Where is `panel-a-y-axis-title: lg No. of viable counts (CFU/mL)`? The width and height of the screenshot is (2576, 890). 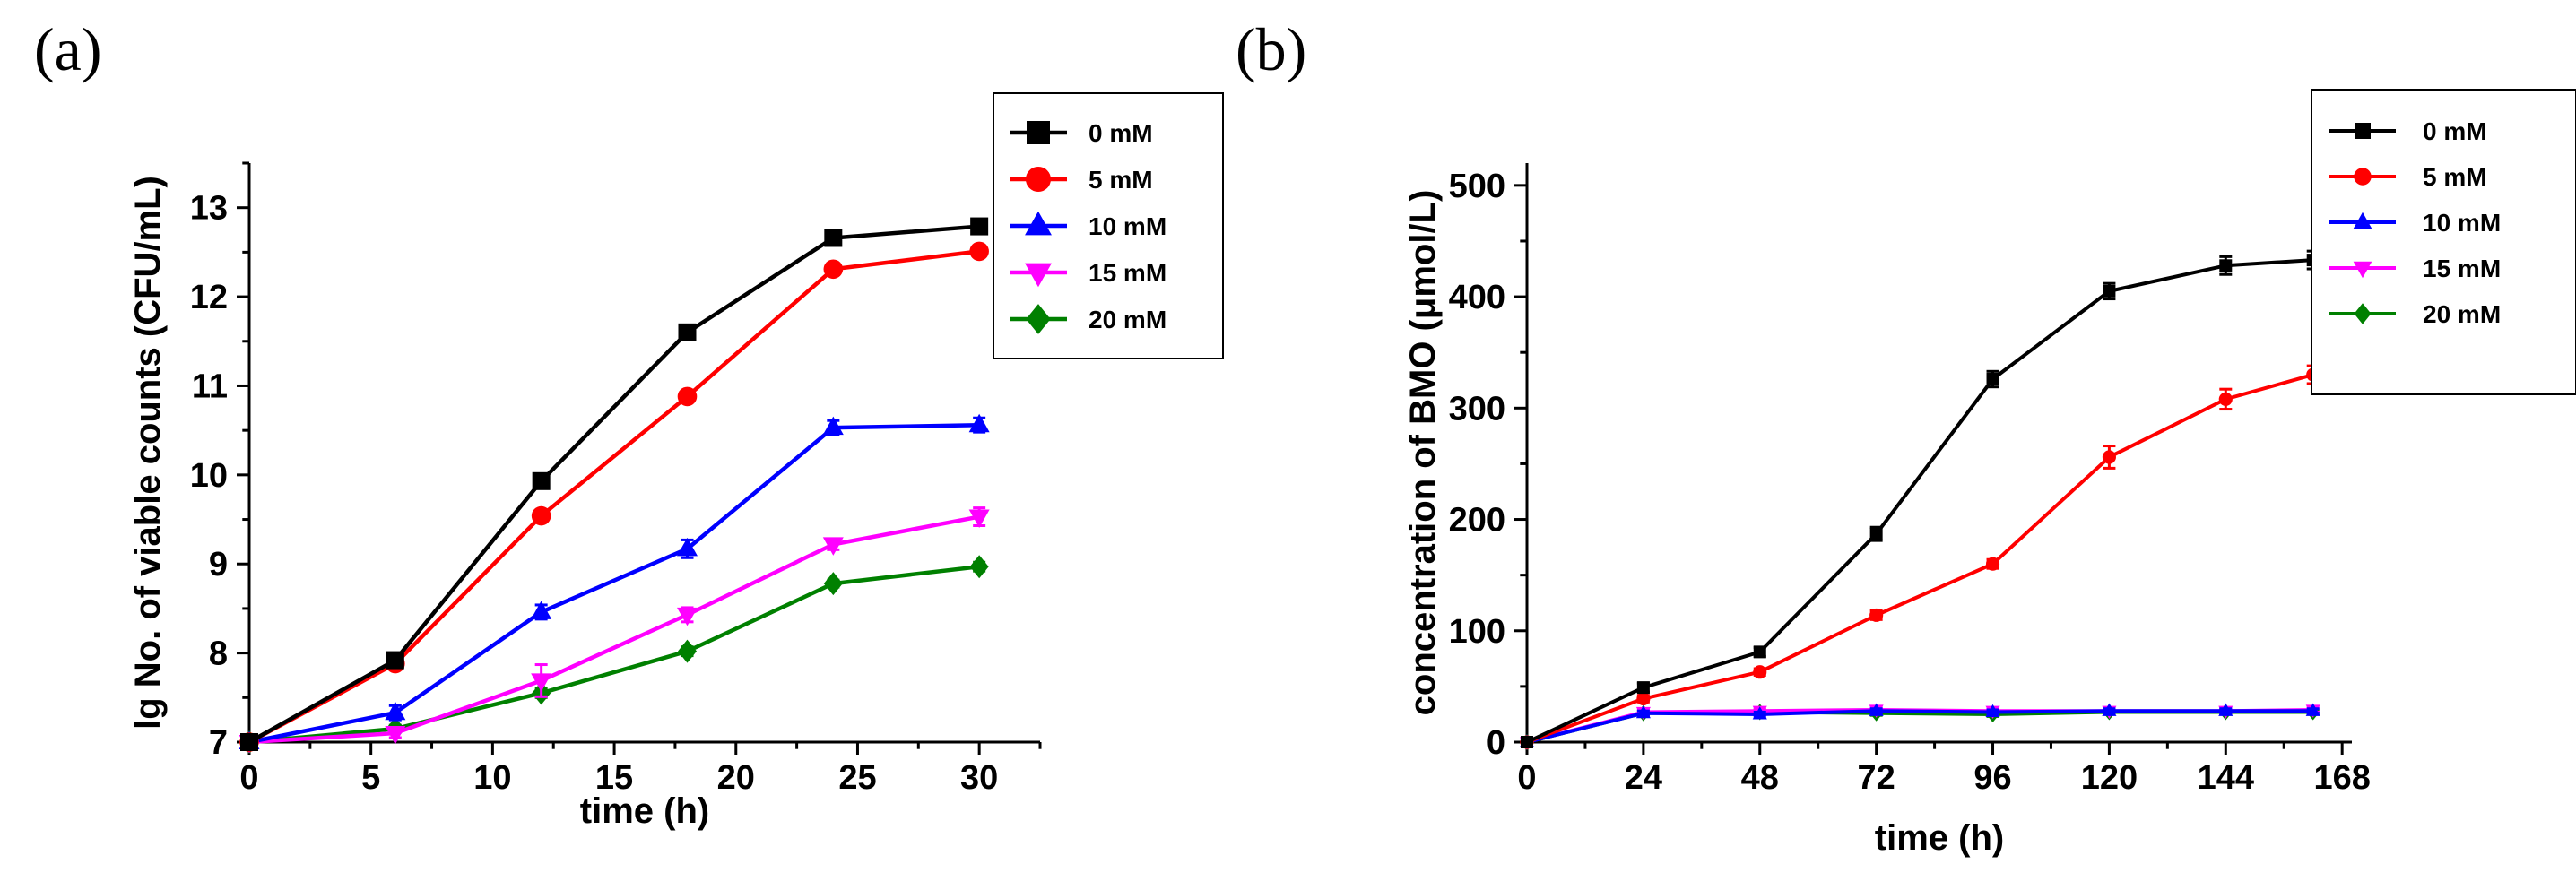
panel-a-y-axis-title: lg No. of viable counts (CFU/mL) is located at coordinates (148, 453).